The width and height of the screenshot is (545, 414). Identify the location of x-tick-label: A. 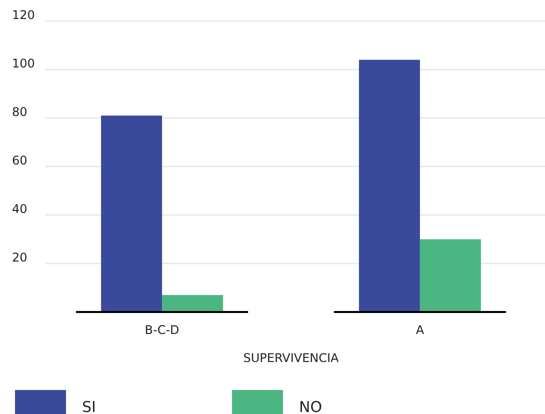
(420, 330).